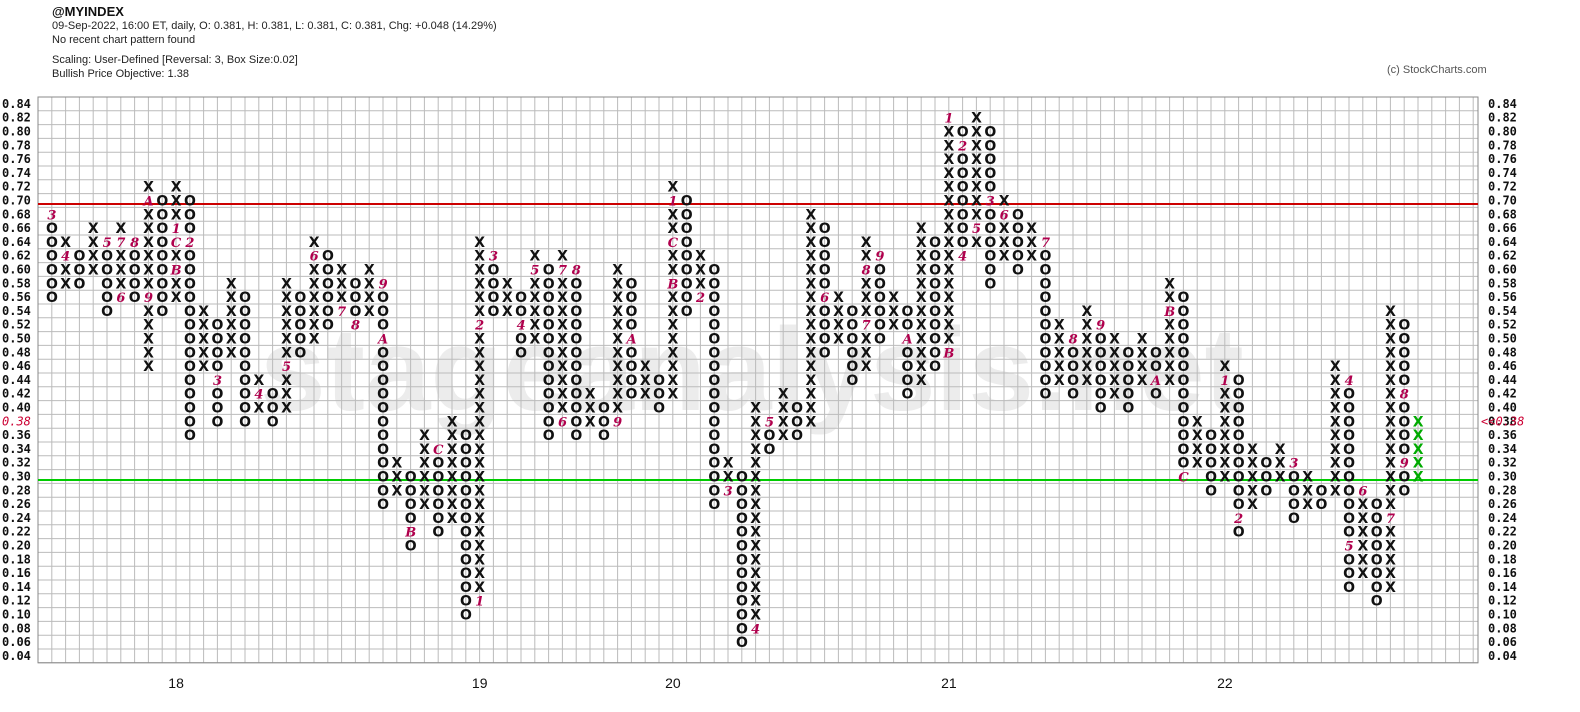 The image size is (1580, 712). I want to click on y-tick-label-right: 0.46, so click(1502, 366).